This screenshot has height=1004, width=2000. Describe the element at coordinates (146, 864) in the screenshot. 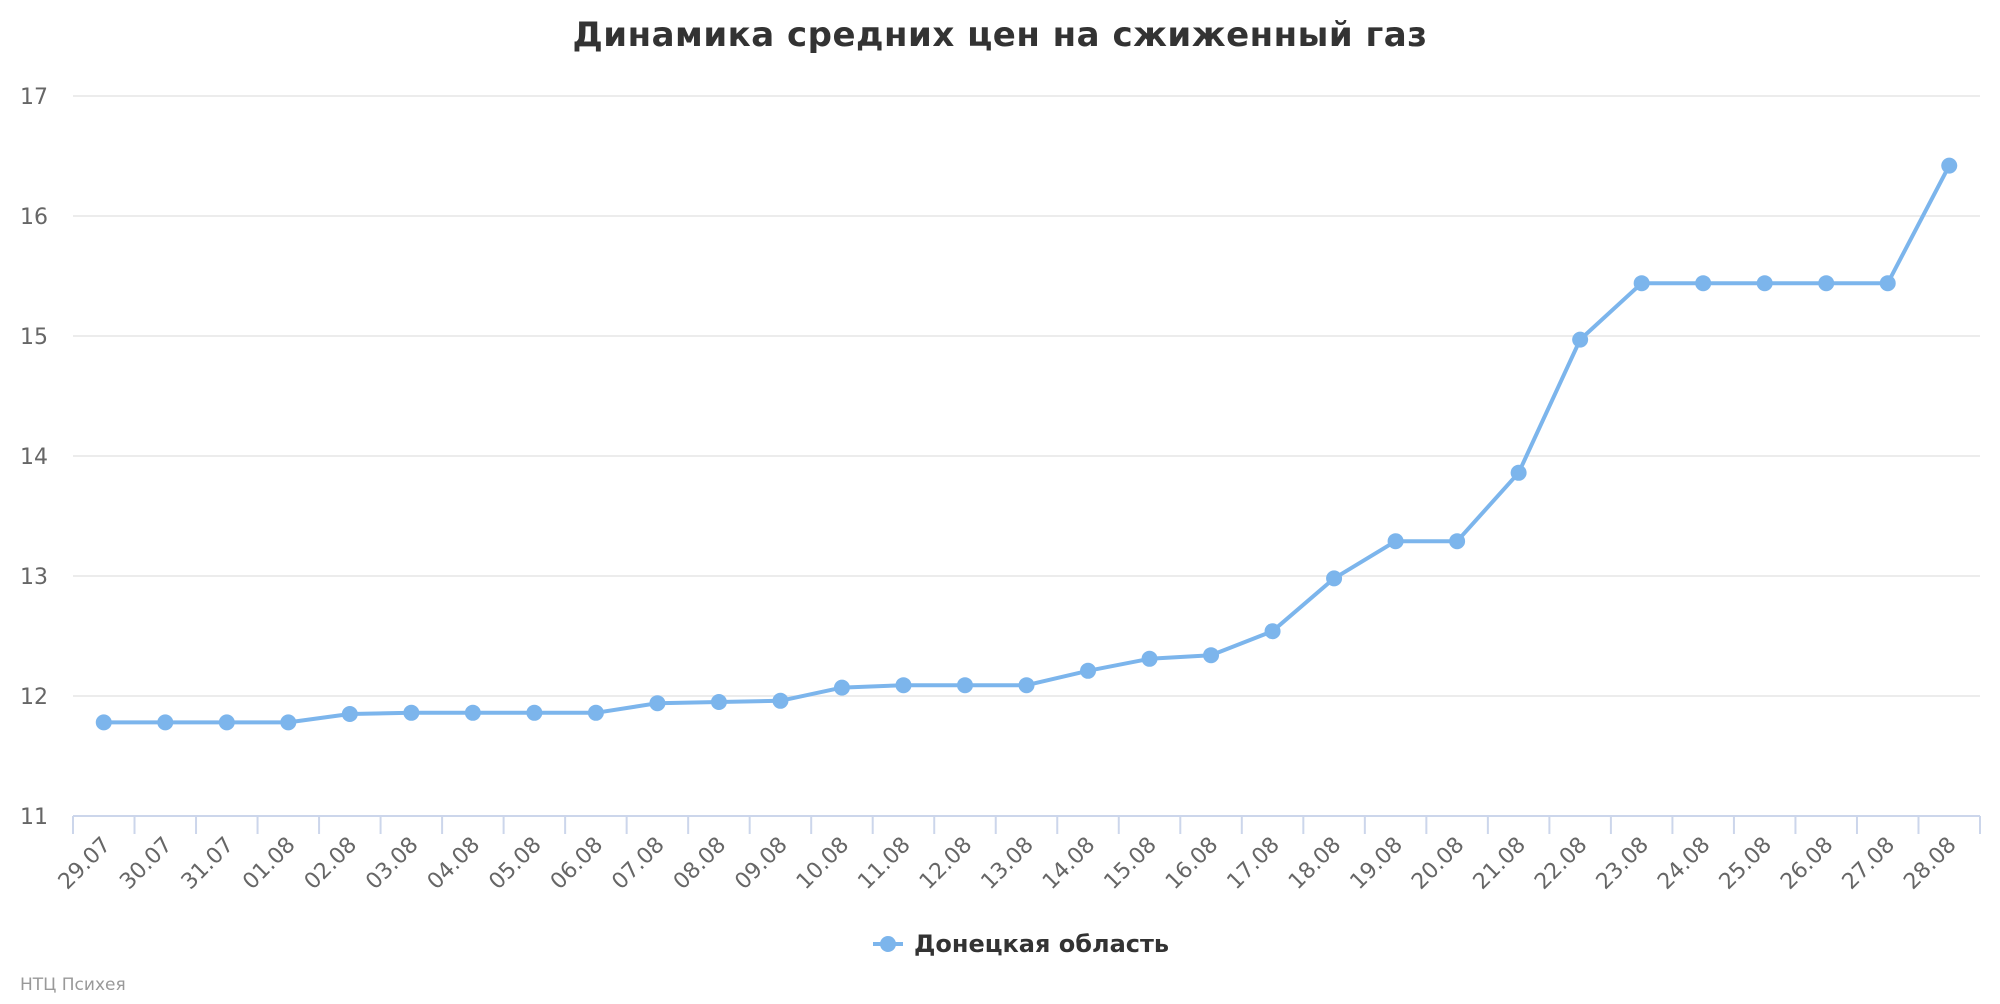

I see `x-tick-label: 30.07` at that location.